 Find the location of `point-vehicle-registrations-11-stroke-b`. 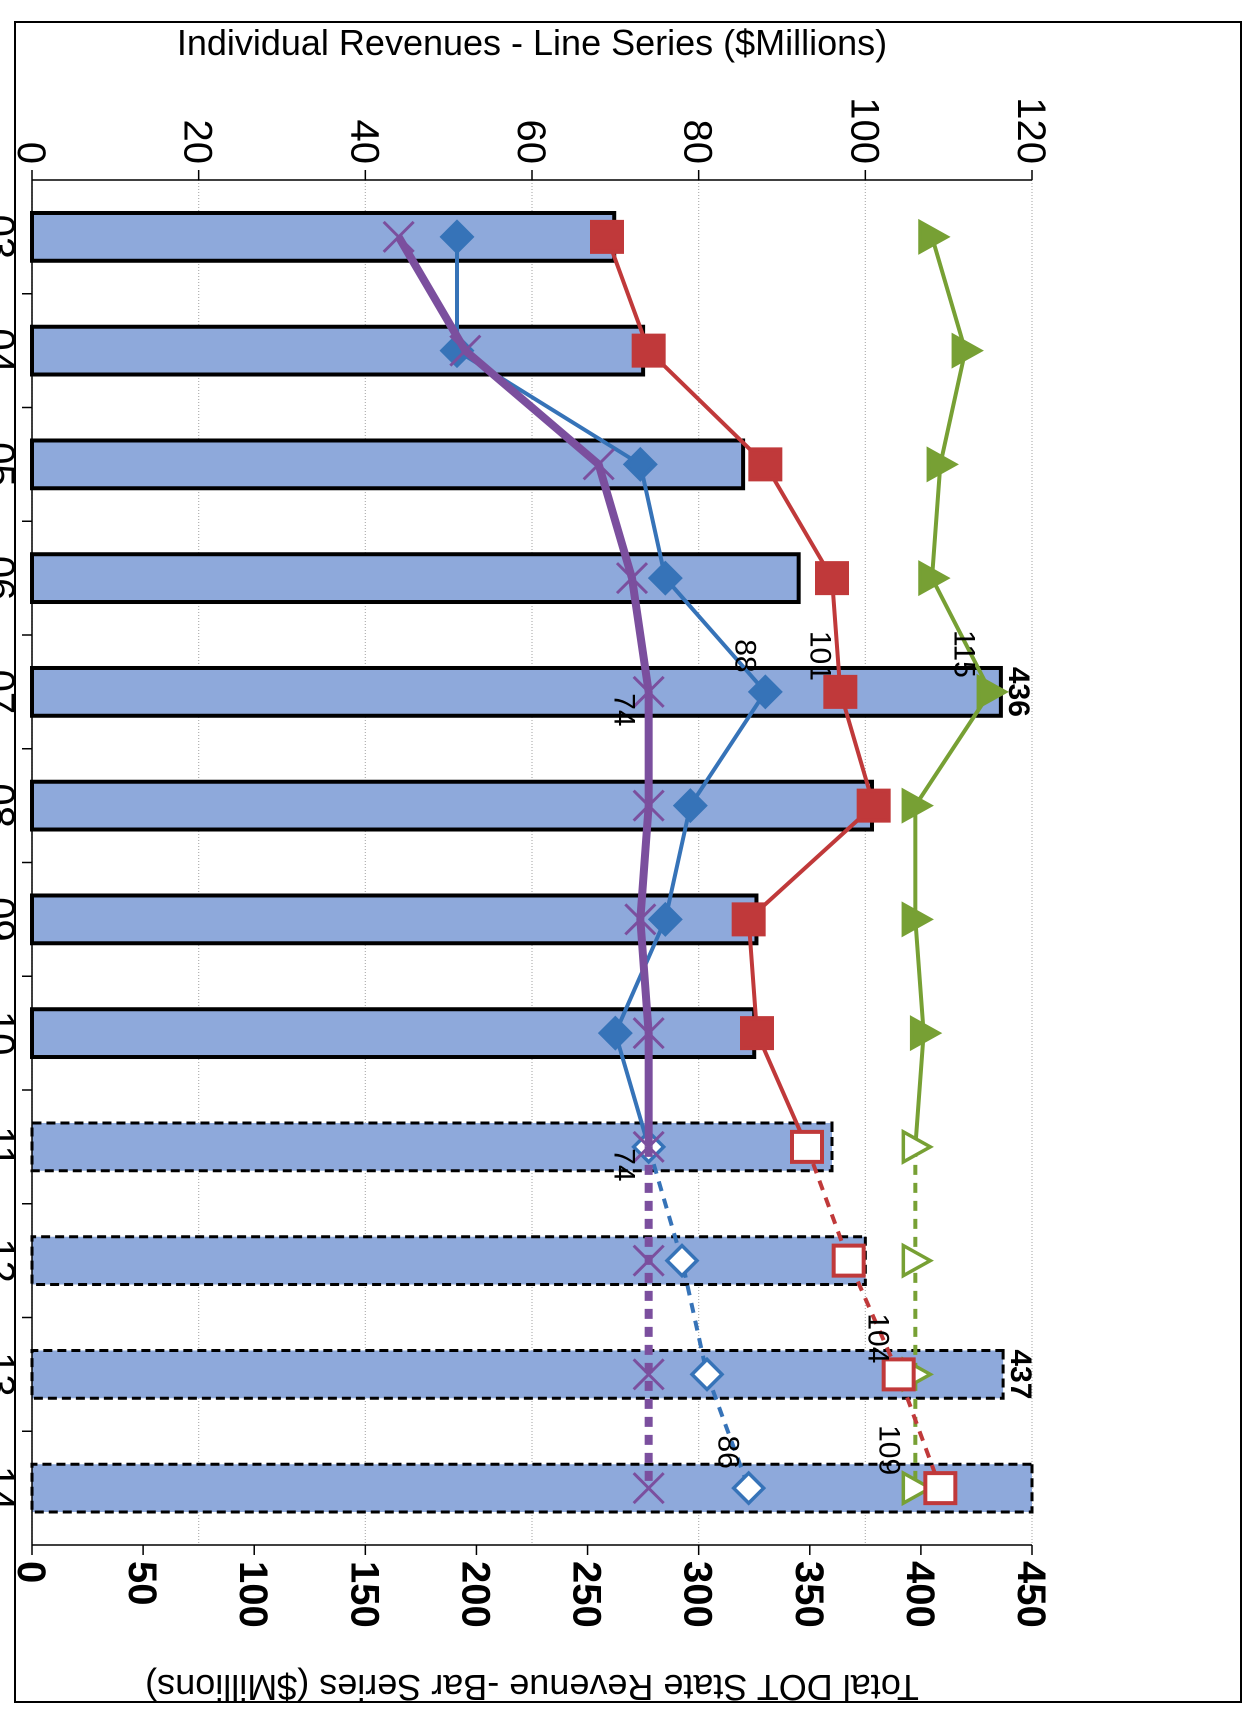

point-vehicle-registrations-11-stroke-b is located at coordinates (648, 1146).